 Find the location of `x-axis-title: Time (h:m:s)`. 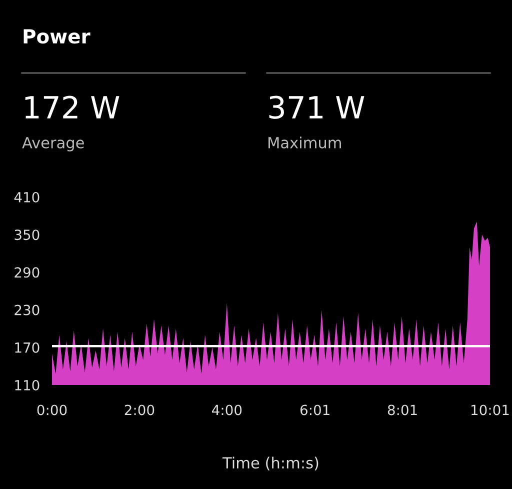

x-axis-title: Time (h:m:s) is located at coordinates (270, 463).